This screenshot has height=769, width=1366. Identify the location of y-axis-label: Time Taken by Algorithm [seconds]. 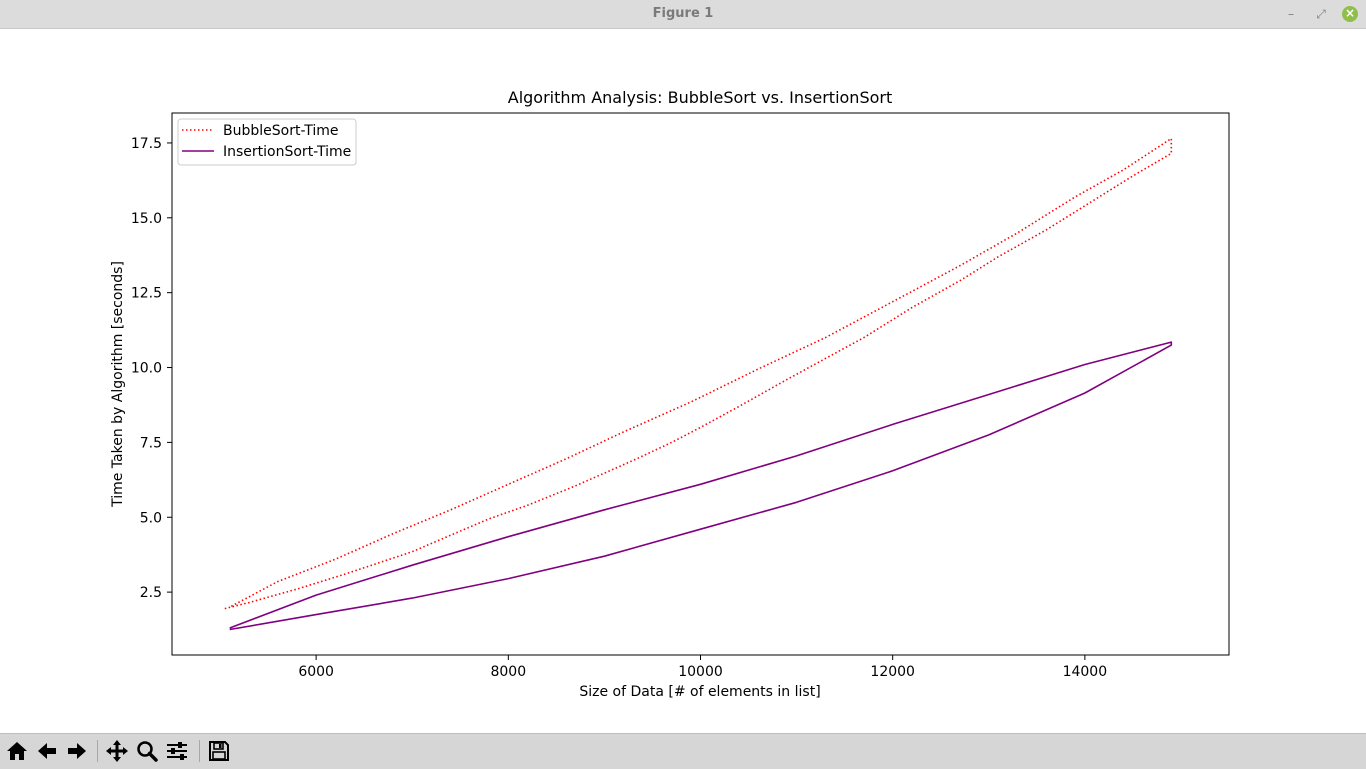
(118, 384).